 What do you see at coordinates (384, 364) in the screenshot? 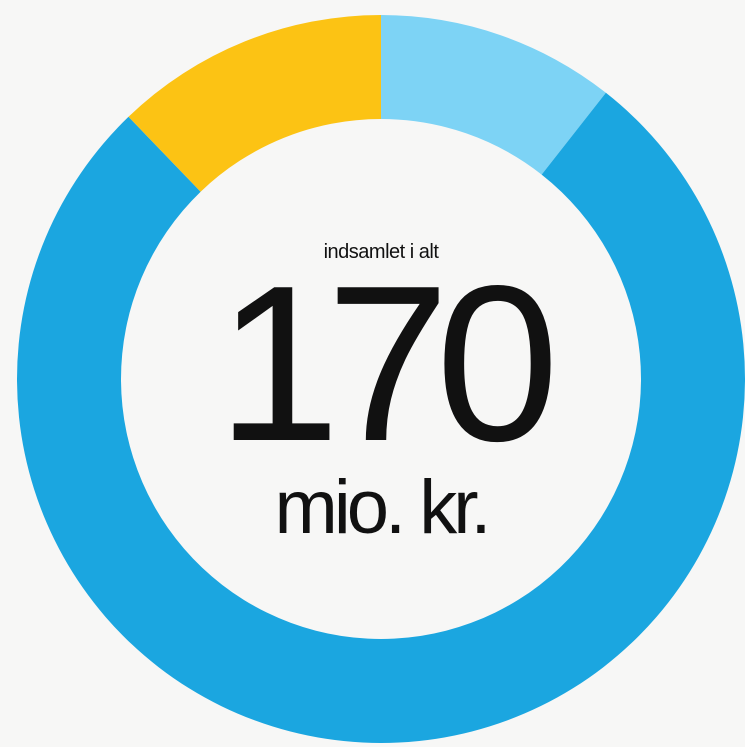
I see `center-value: 170` at bounding box center [384, 364].